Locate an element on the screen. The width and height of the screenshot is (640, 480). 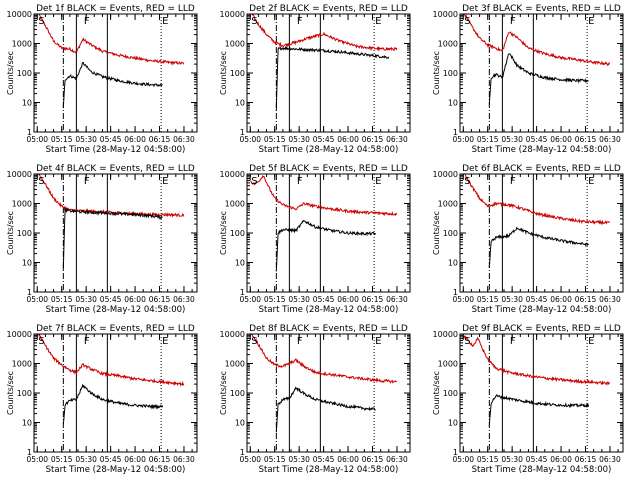
panel-title: Det 6f BLACK = Events, RED = LLD is located at coordinates (541, 169).